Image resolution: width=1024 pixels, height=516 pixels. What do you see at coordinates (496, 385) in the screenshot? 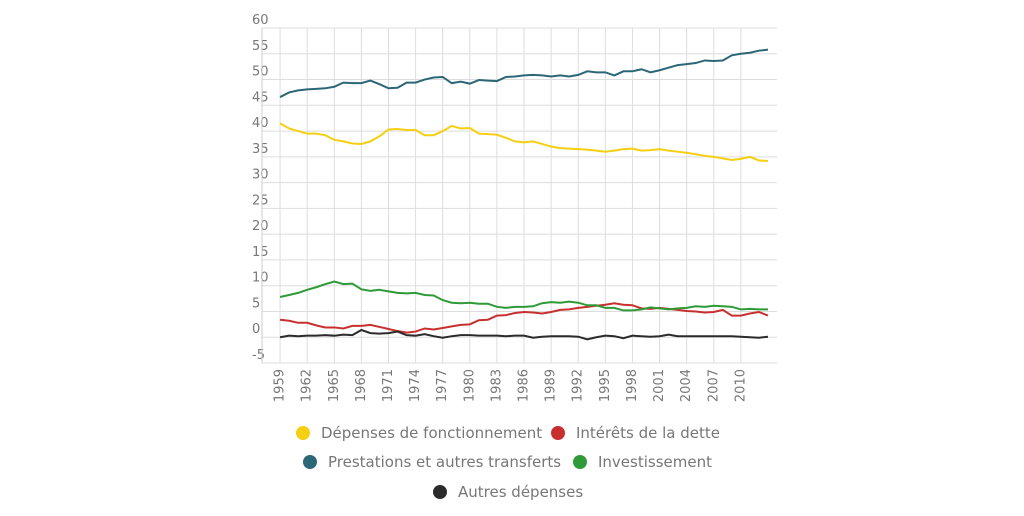
I see `x-tick-label: 1983` at bounding box center [496, 385].